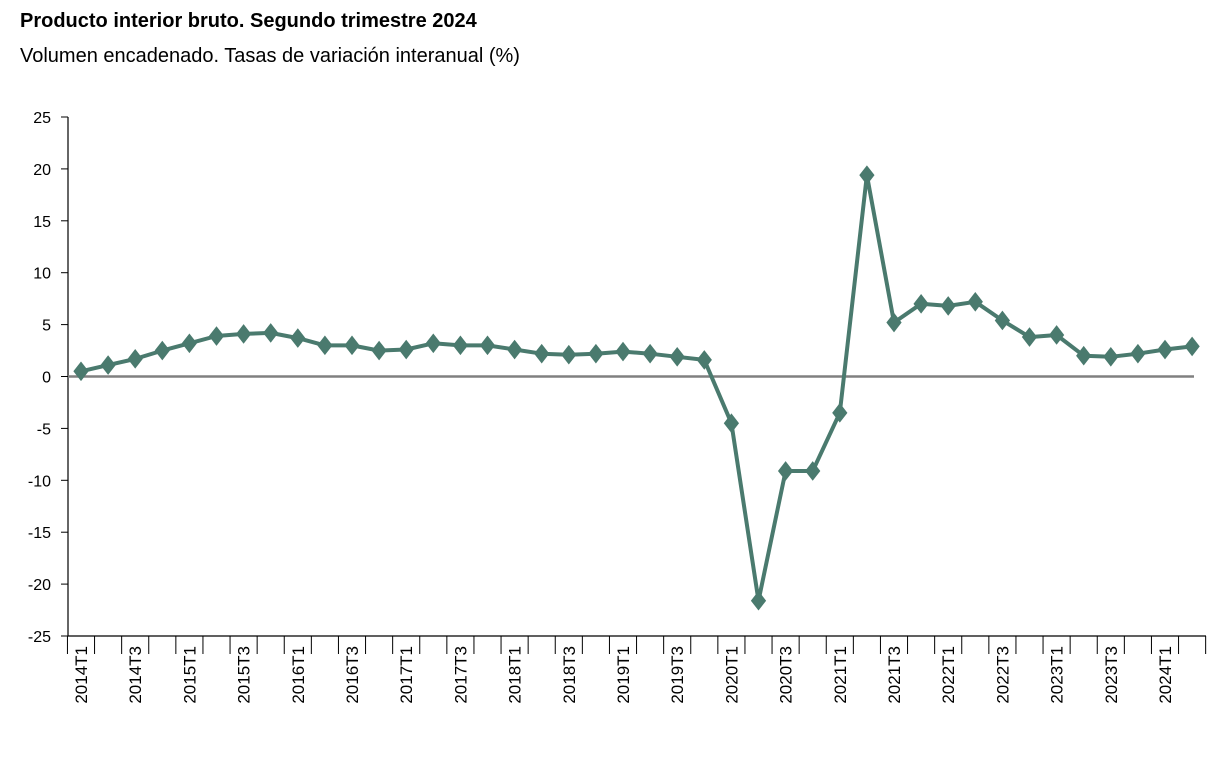 This screenshot has width=1226, height=763. I want to click on x-tick-label: 2019T3, so click(677, 675).